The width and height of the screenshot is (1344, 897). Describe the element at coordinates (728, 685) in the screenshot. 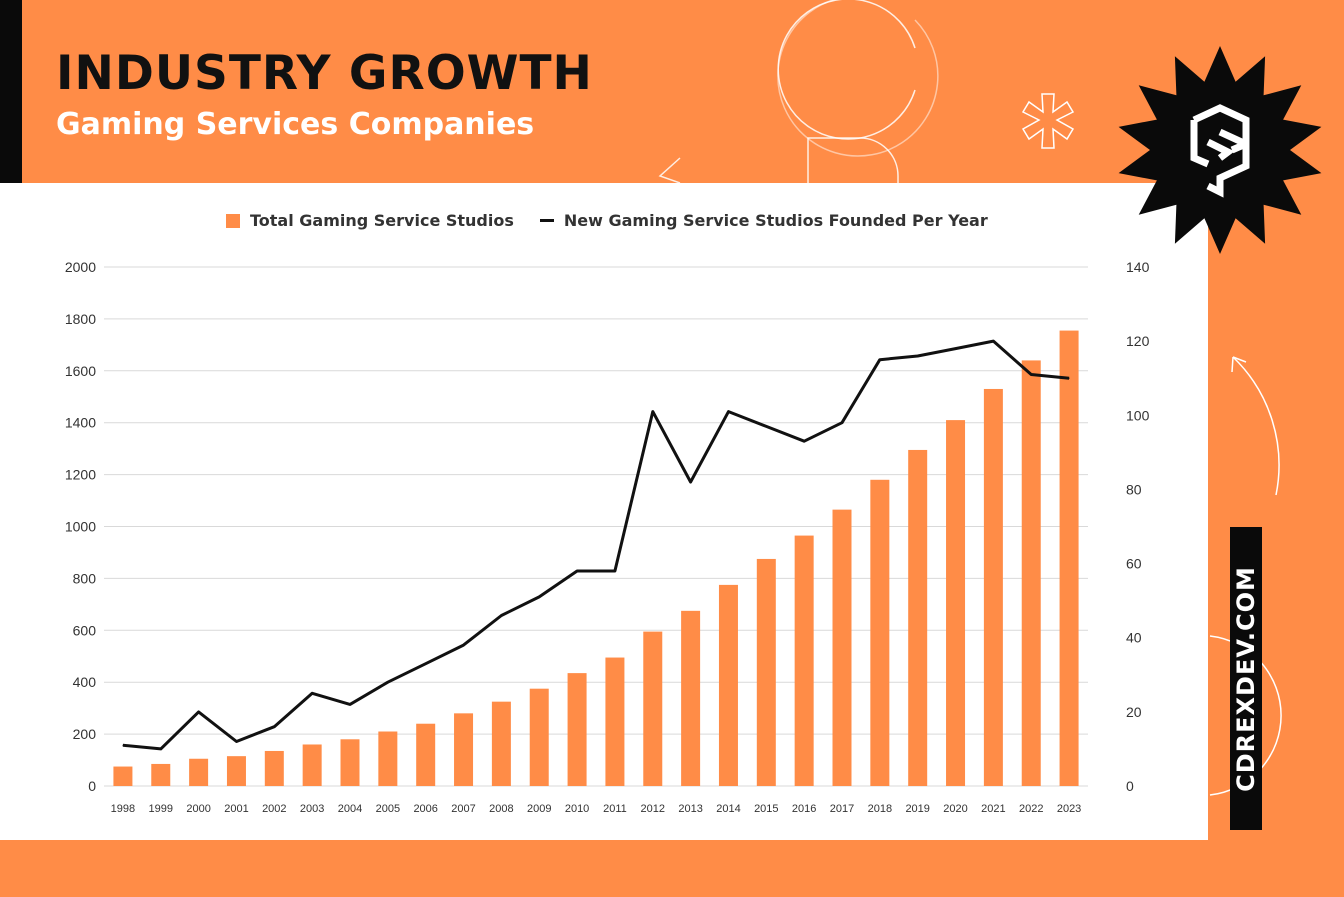

I see `bar-2014` at that location.